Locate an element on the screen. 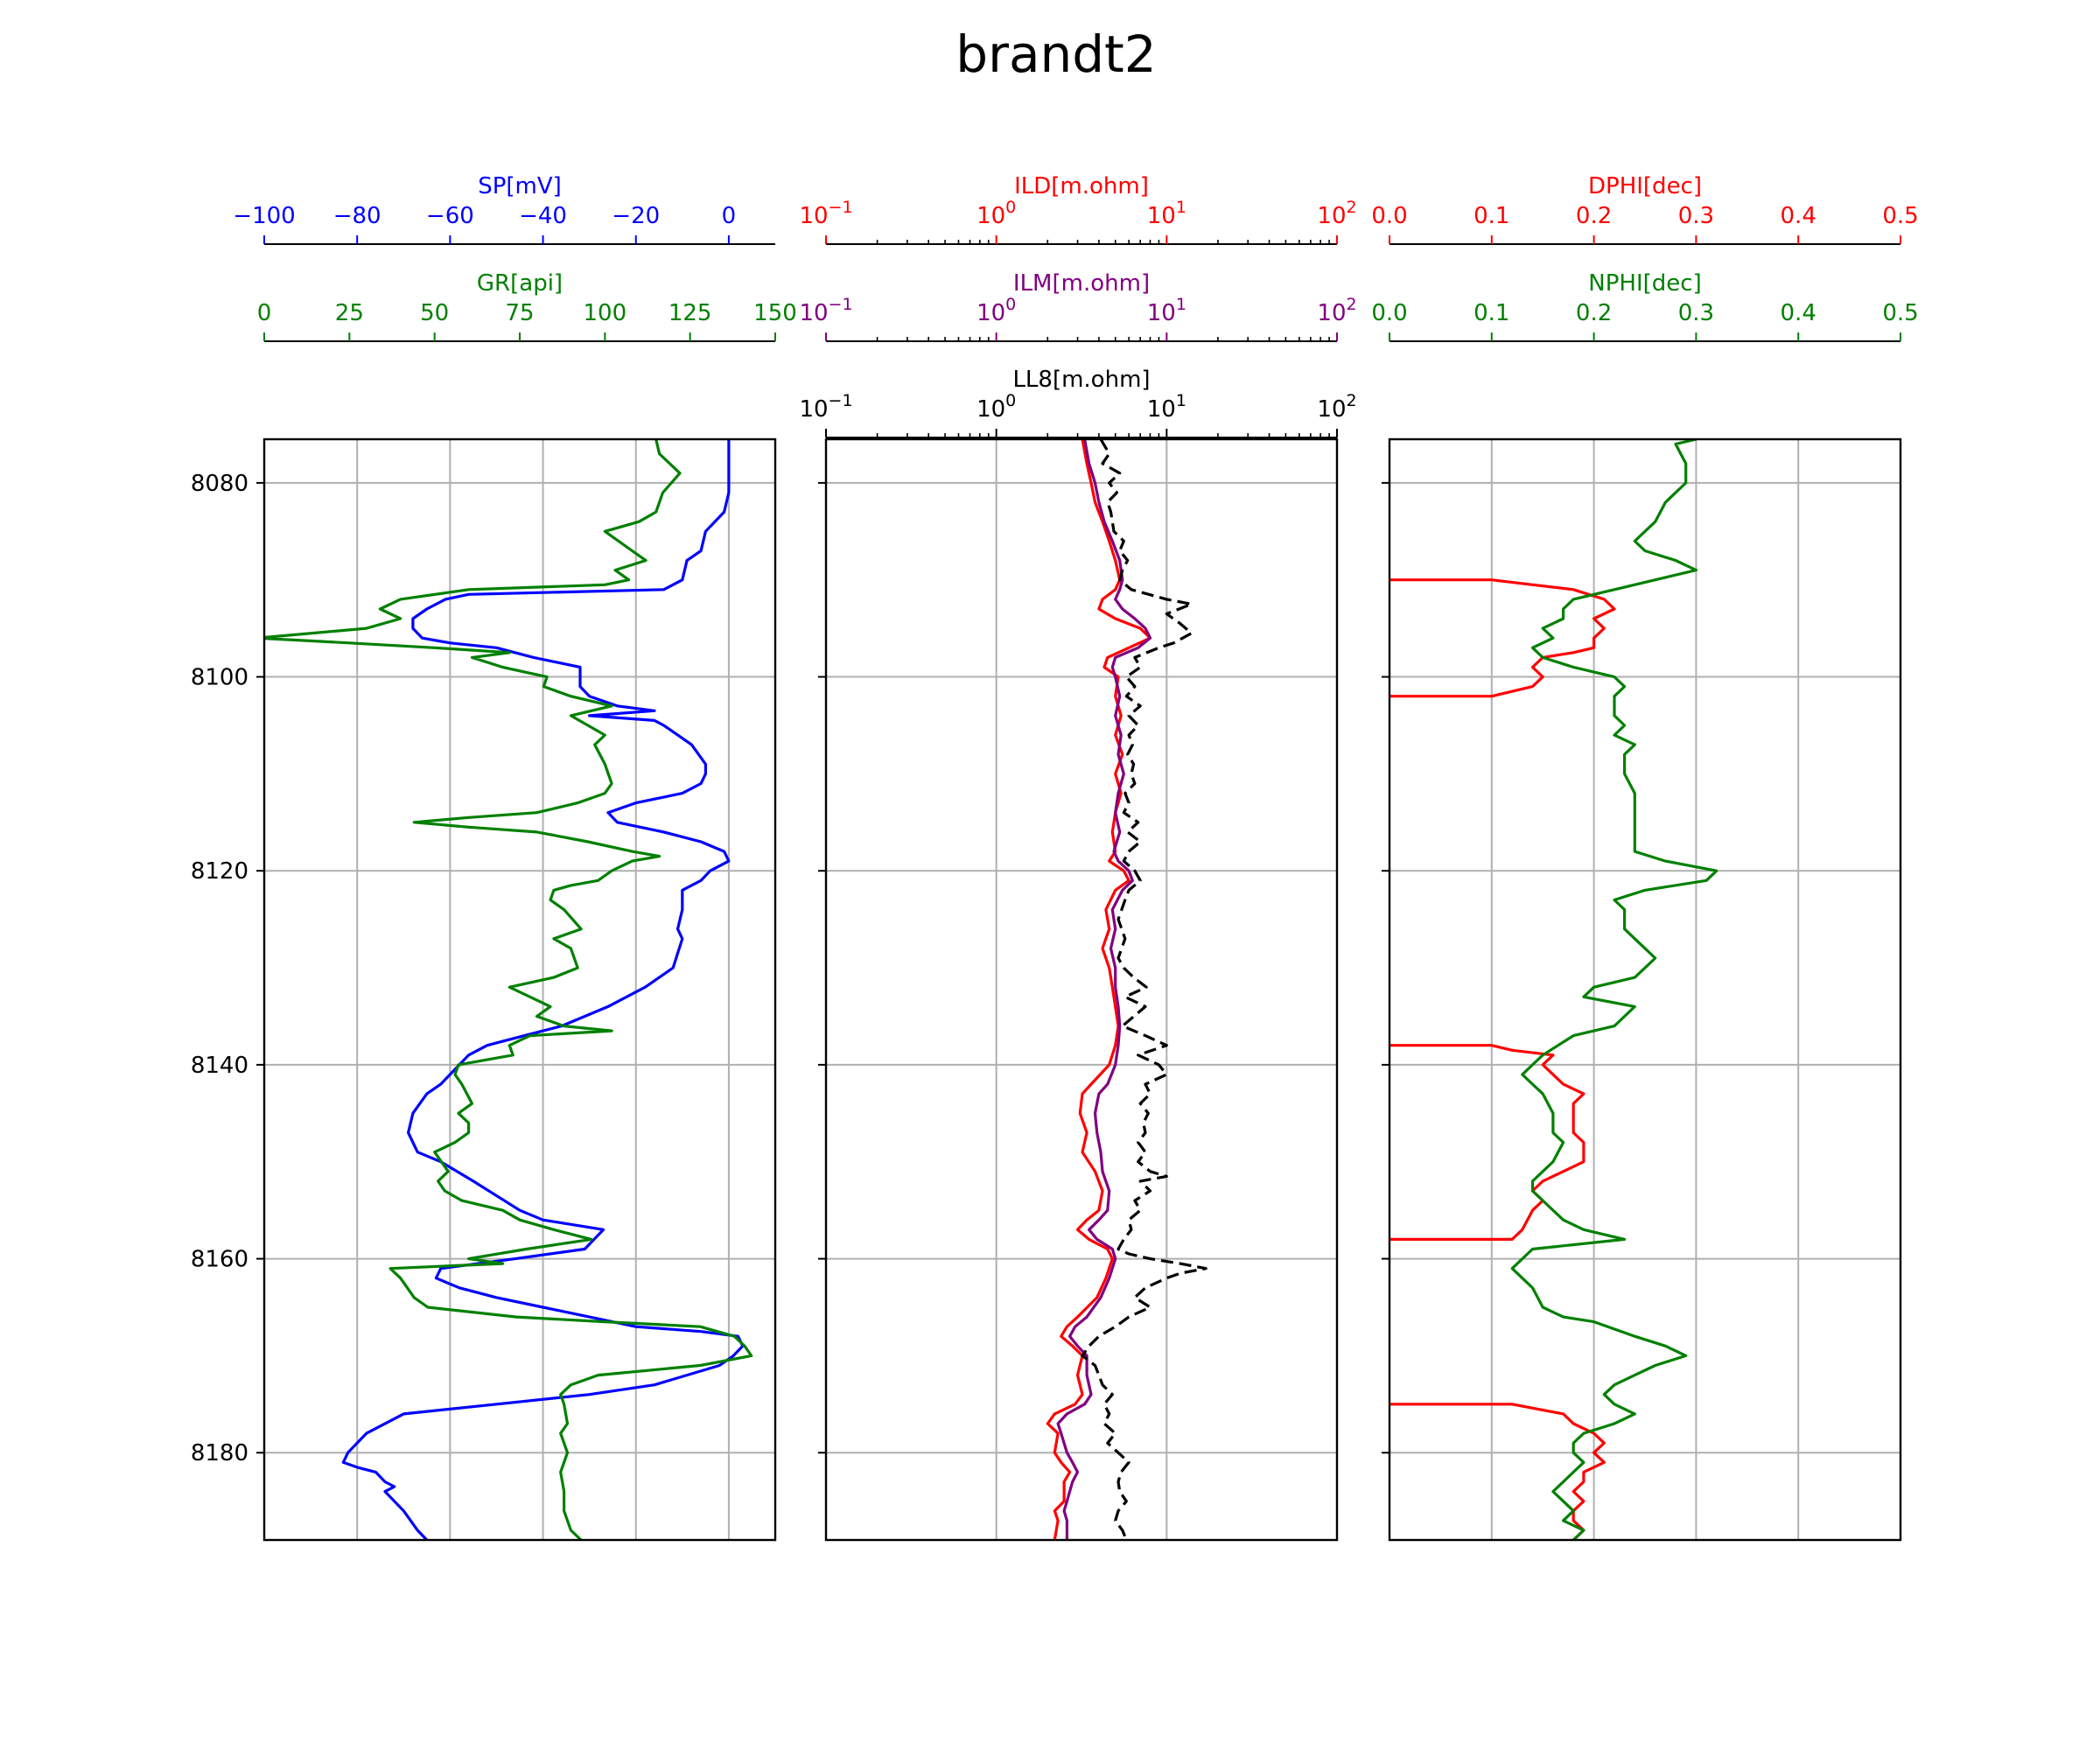 Image resolution: width=2100 pixels, height=1750 pixels. axis-tick-label: 25 is located at coordinates (349, 313).